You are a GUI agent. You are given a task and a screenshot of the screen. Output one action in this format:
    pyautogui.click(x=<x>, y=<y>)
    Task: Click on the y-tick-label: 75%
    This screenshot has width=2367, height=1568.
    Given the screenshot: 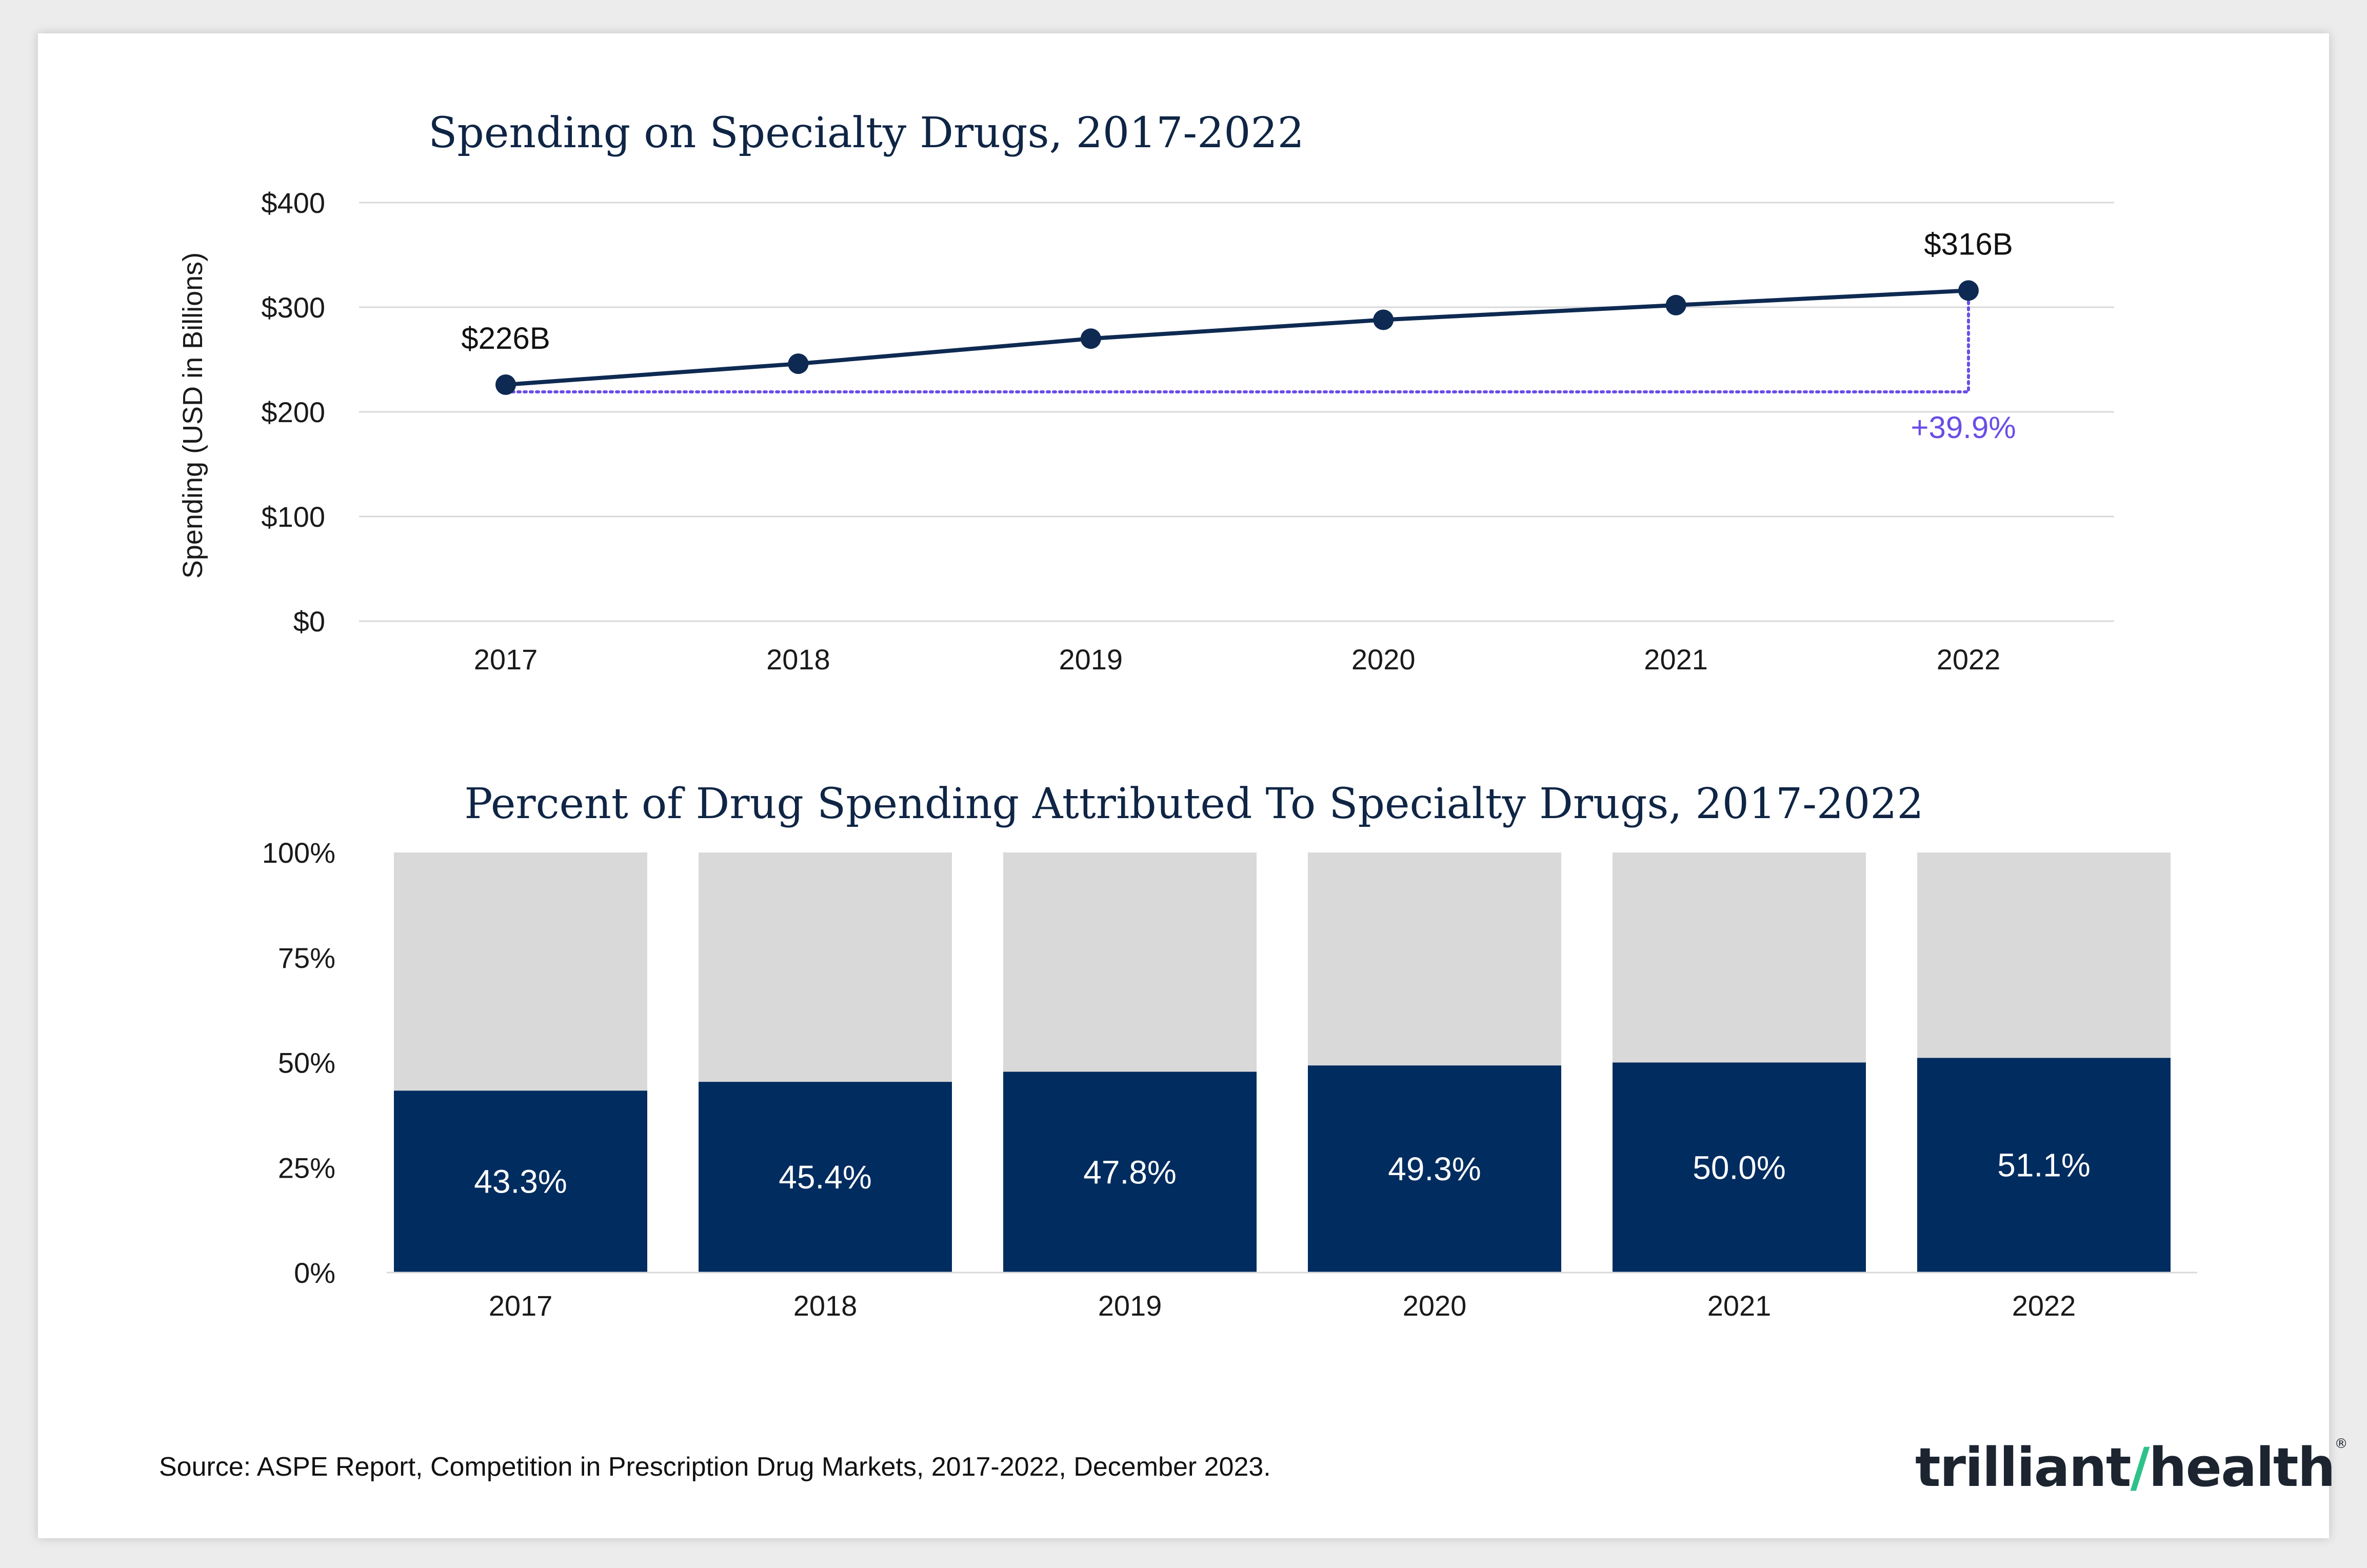 What is the action you would take?
    pyautogui.click(x=306, y=958)
    